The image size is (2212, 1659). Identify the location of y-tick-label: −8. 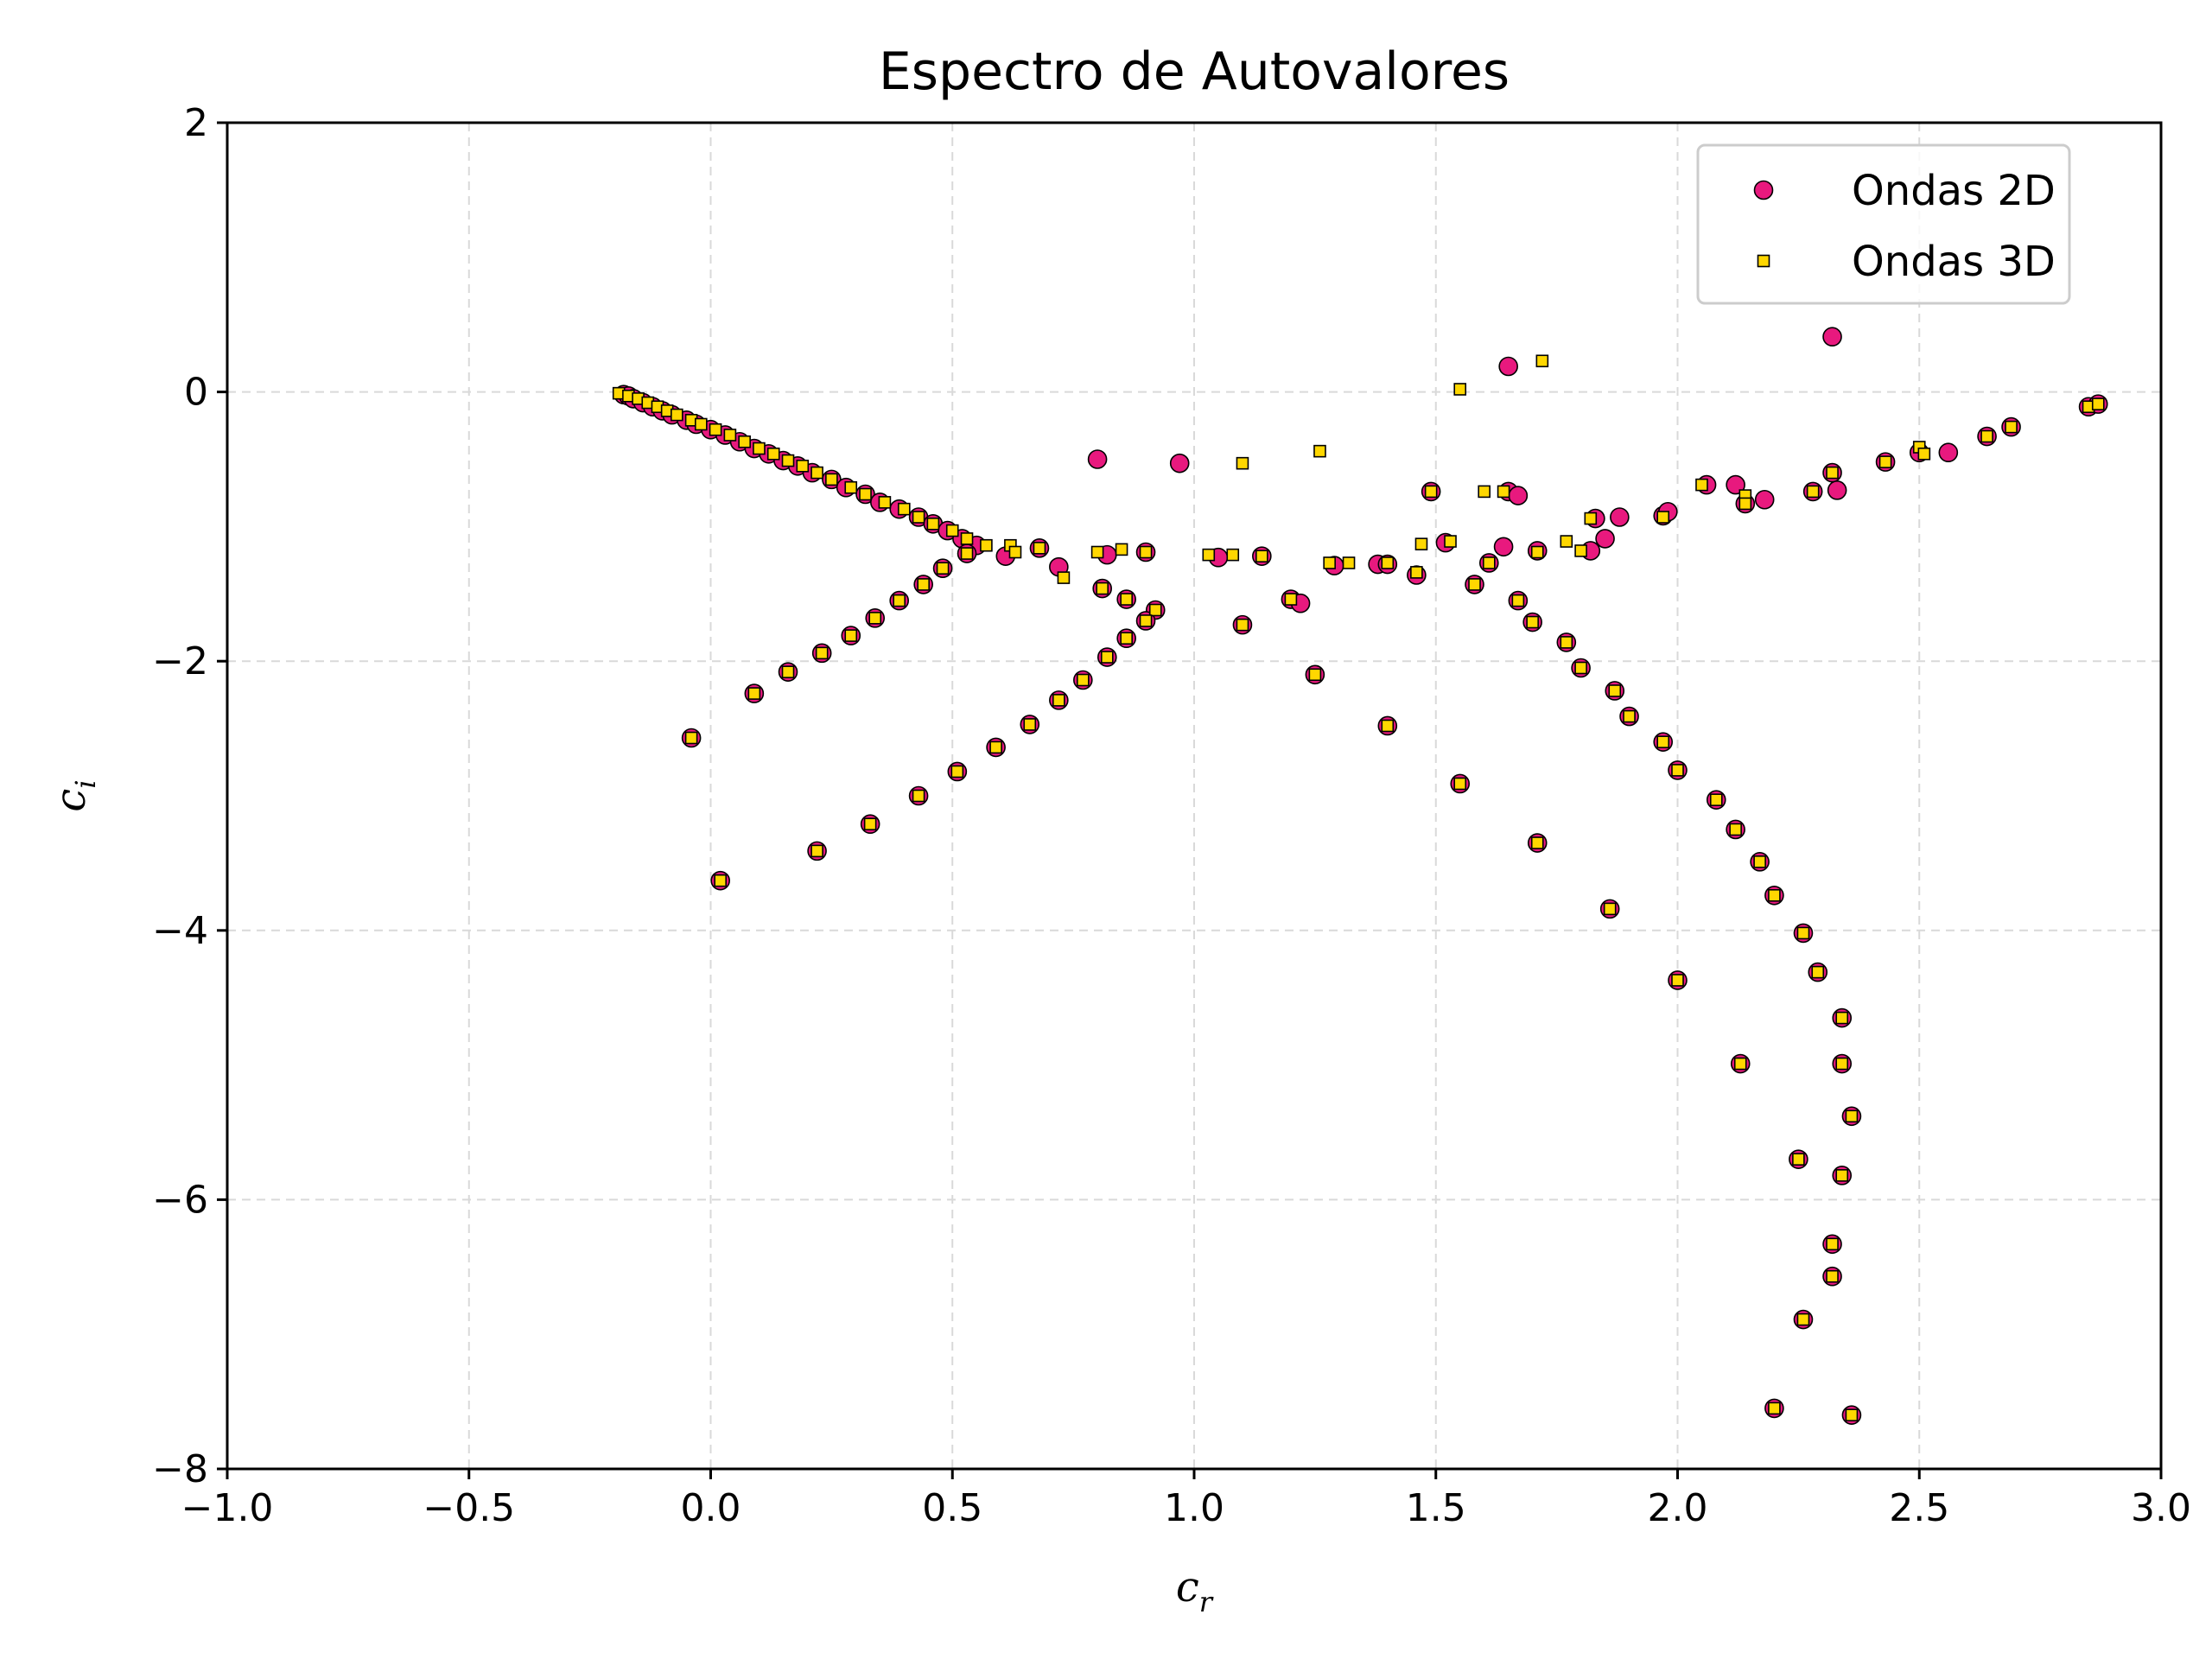
(180, 1469).